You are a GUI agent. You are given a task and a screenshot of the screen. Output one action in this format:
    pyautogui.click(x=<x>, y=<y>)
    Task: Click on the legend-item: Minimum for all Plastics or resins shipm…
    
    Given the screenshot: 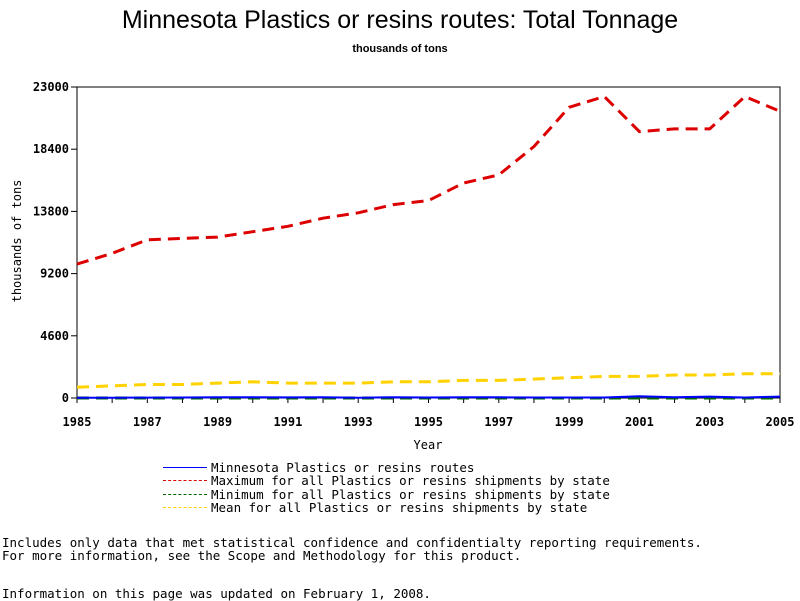 What is the action you would take?
    pyautogui.click(x=386, y=494)
    